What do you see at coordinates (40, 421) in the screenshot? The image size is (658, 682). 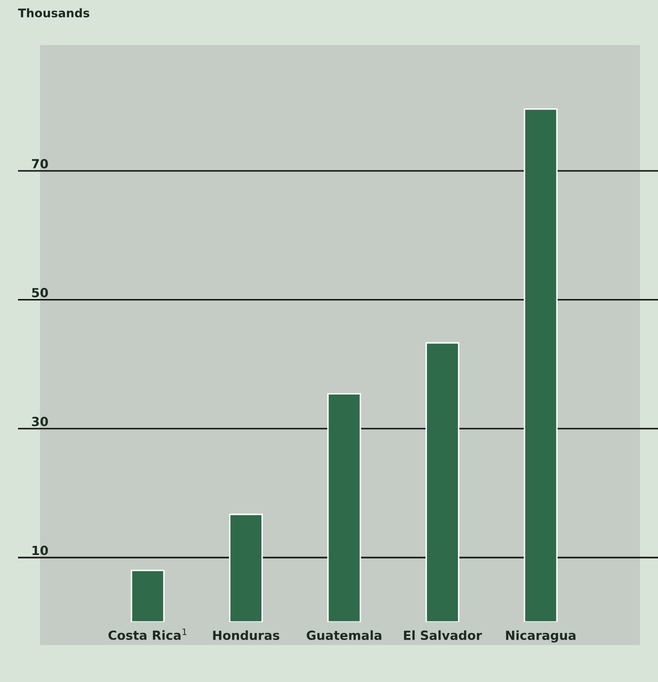 I see `y-tick-label: 30` at bounding box center [40, 421].